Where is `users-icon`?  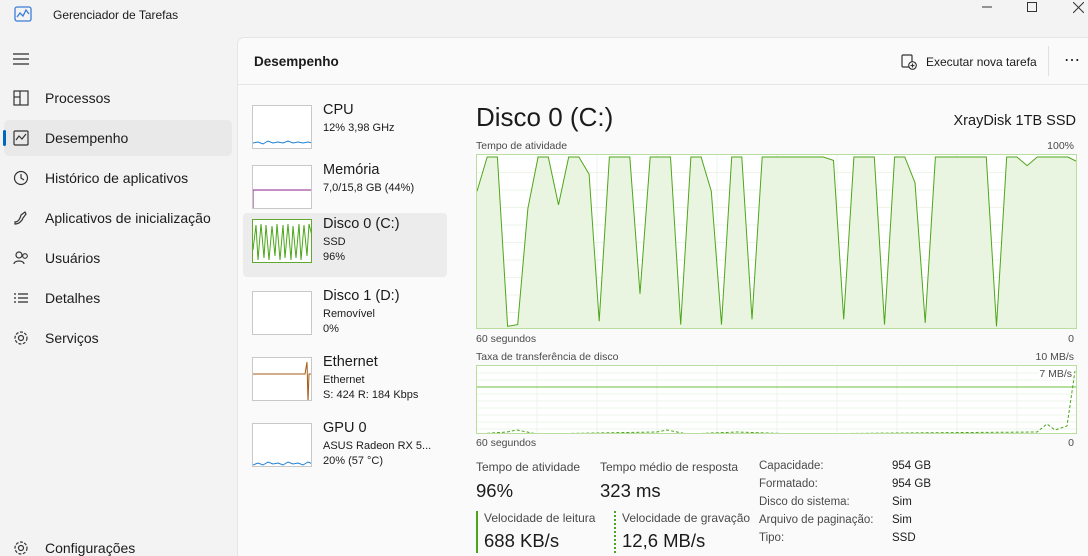 users-icon is located at coordinates (20, 258).